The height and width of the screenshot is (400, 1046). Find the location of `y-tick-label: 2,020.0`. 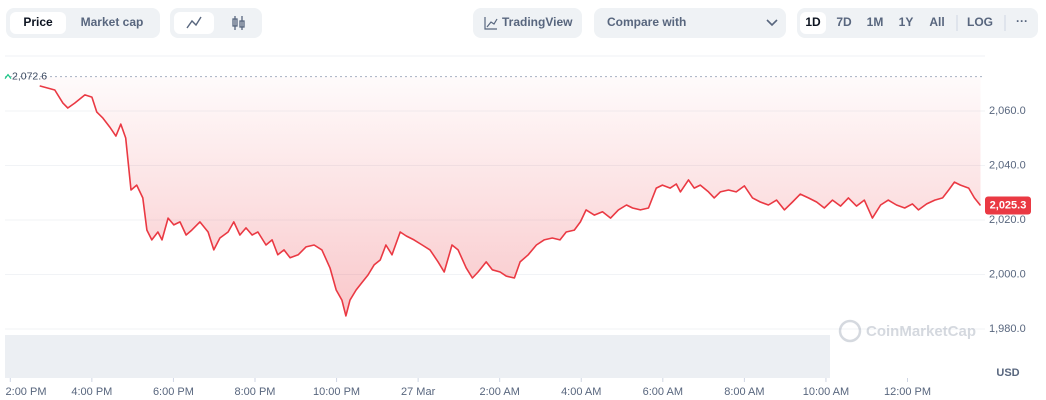

y-tick-label: 2,020.0 is located at coordinates (1007, 220).